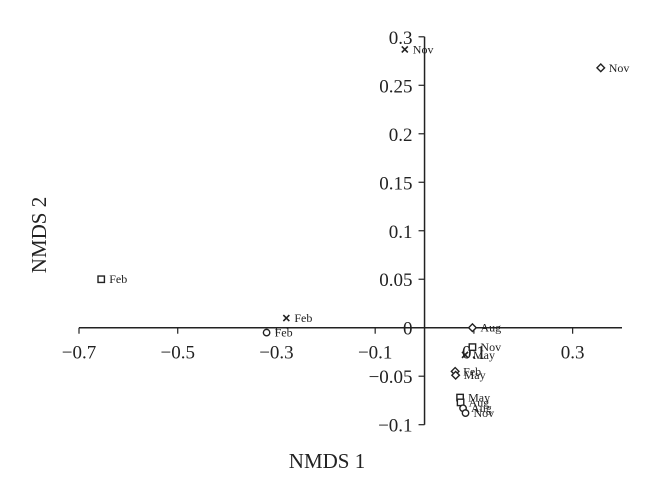 This screenshot has height=497, width=660. Describe the element at coordinates (395, 280) in the screenshot. I see `y-tick-label: 0.05` at that location.